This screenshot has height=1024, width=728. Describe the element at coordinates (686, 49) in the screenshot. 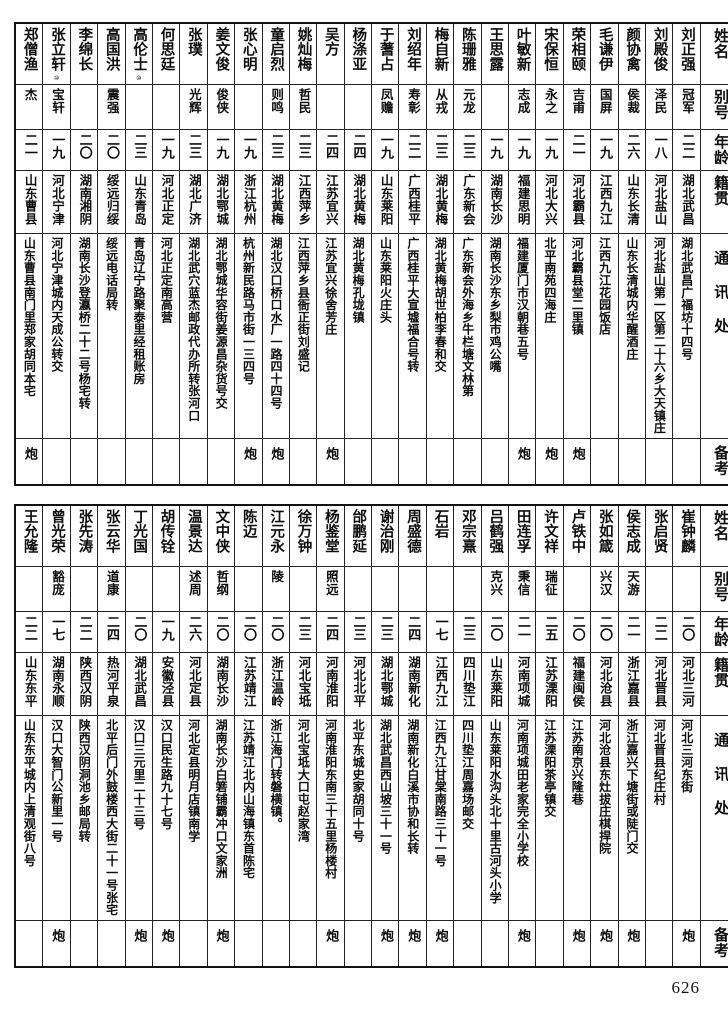

I see `name-text: 刘正强` at that location.